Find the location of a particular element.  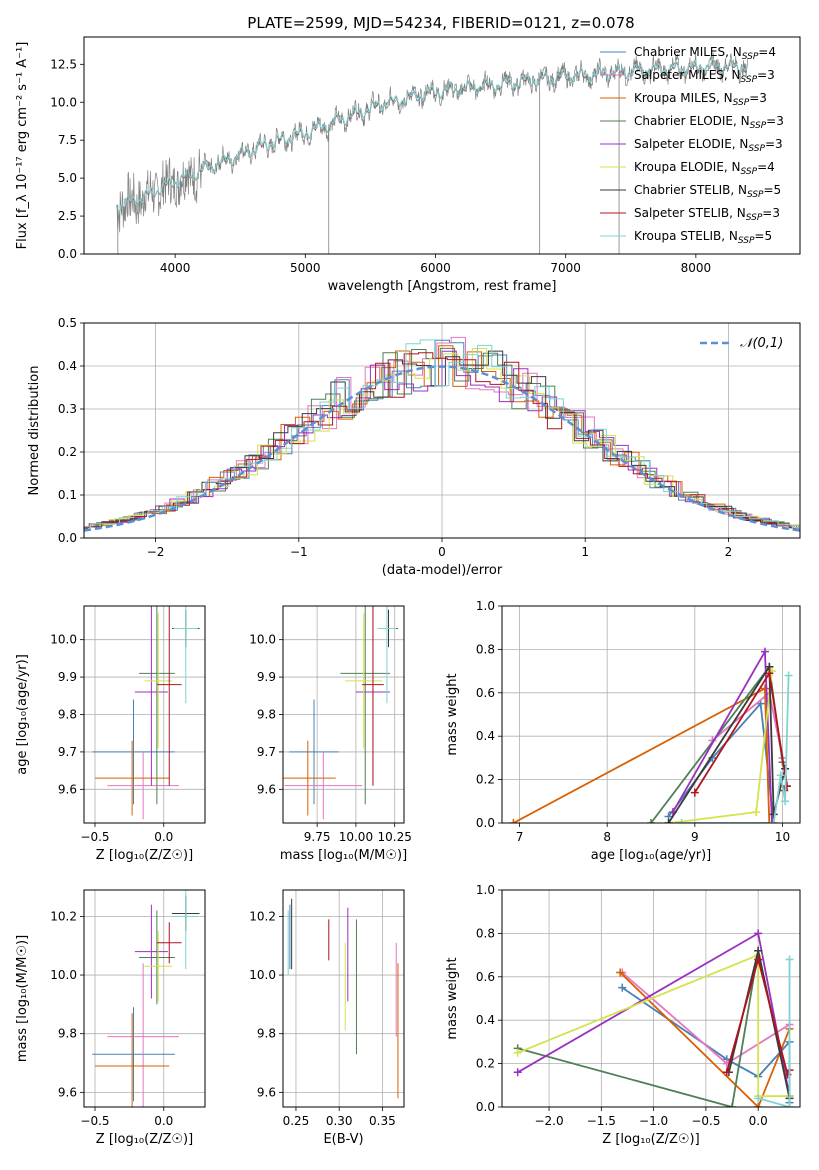

y-tick-label: 0.2 is located at coordinates (485, 780).